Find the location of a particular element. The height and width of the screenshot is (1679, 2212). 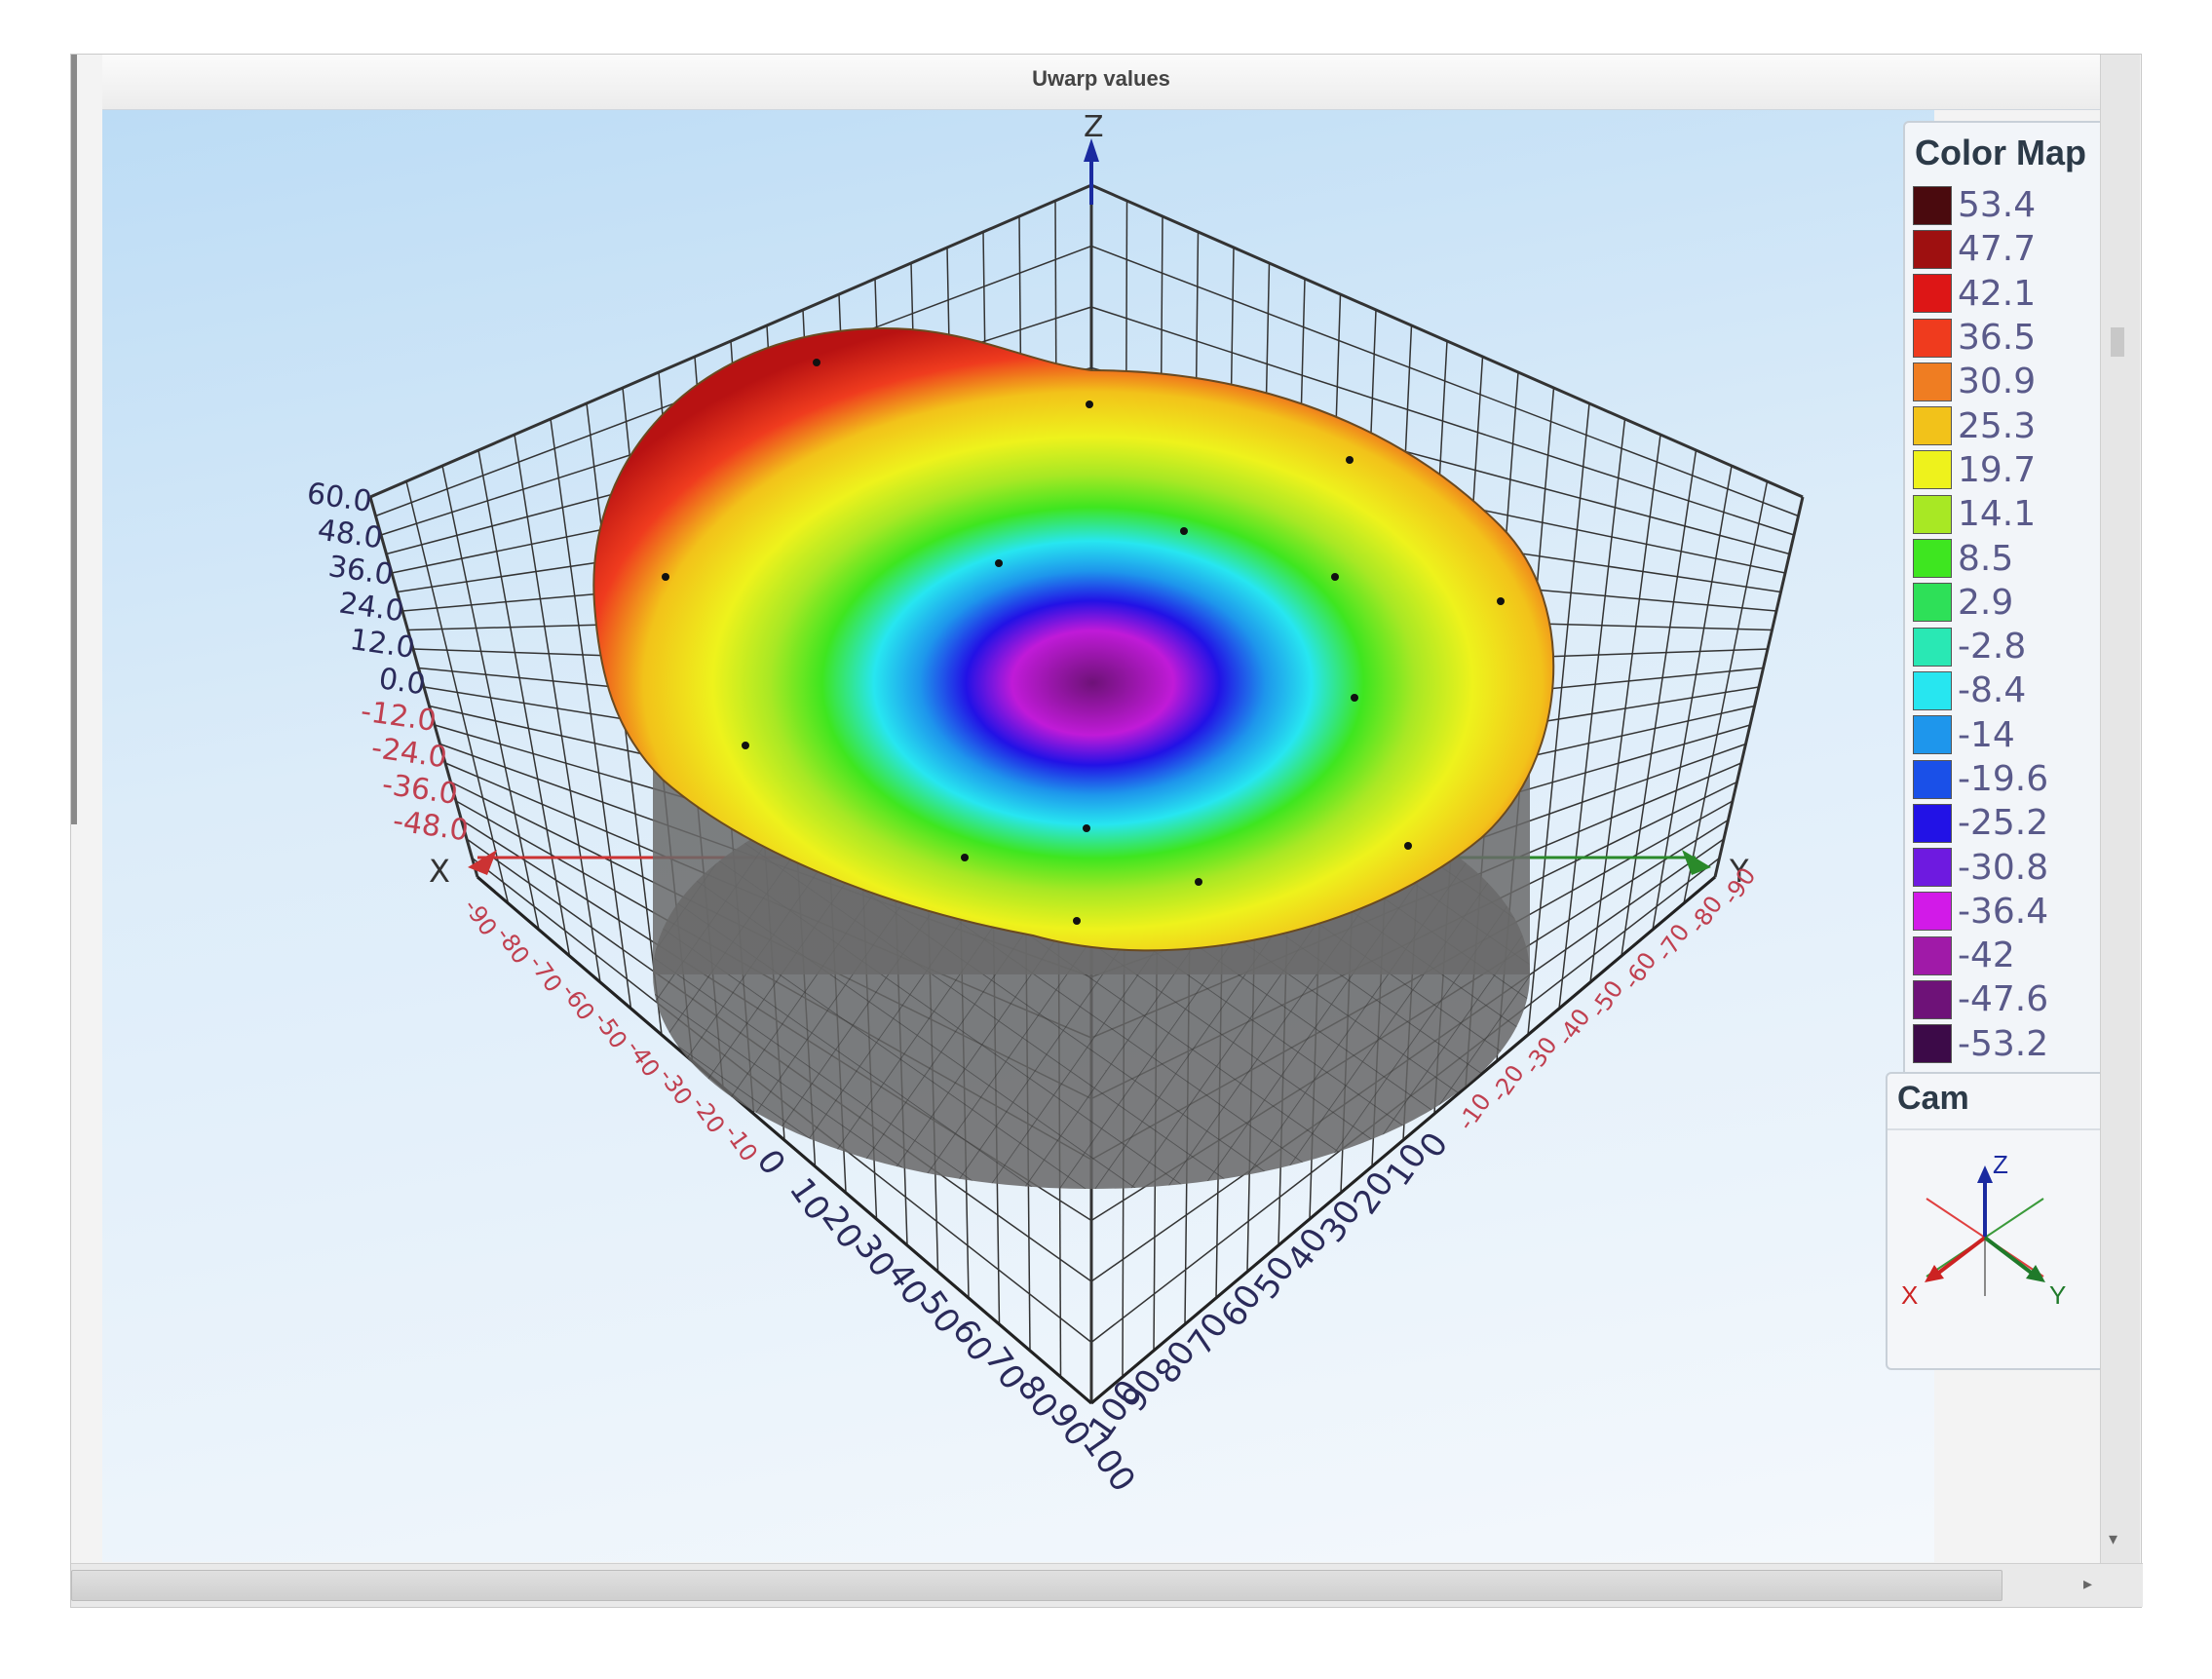

color-map-value: 47.7 is located at coordinates (1998, 250).